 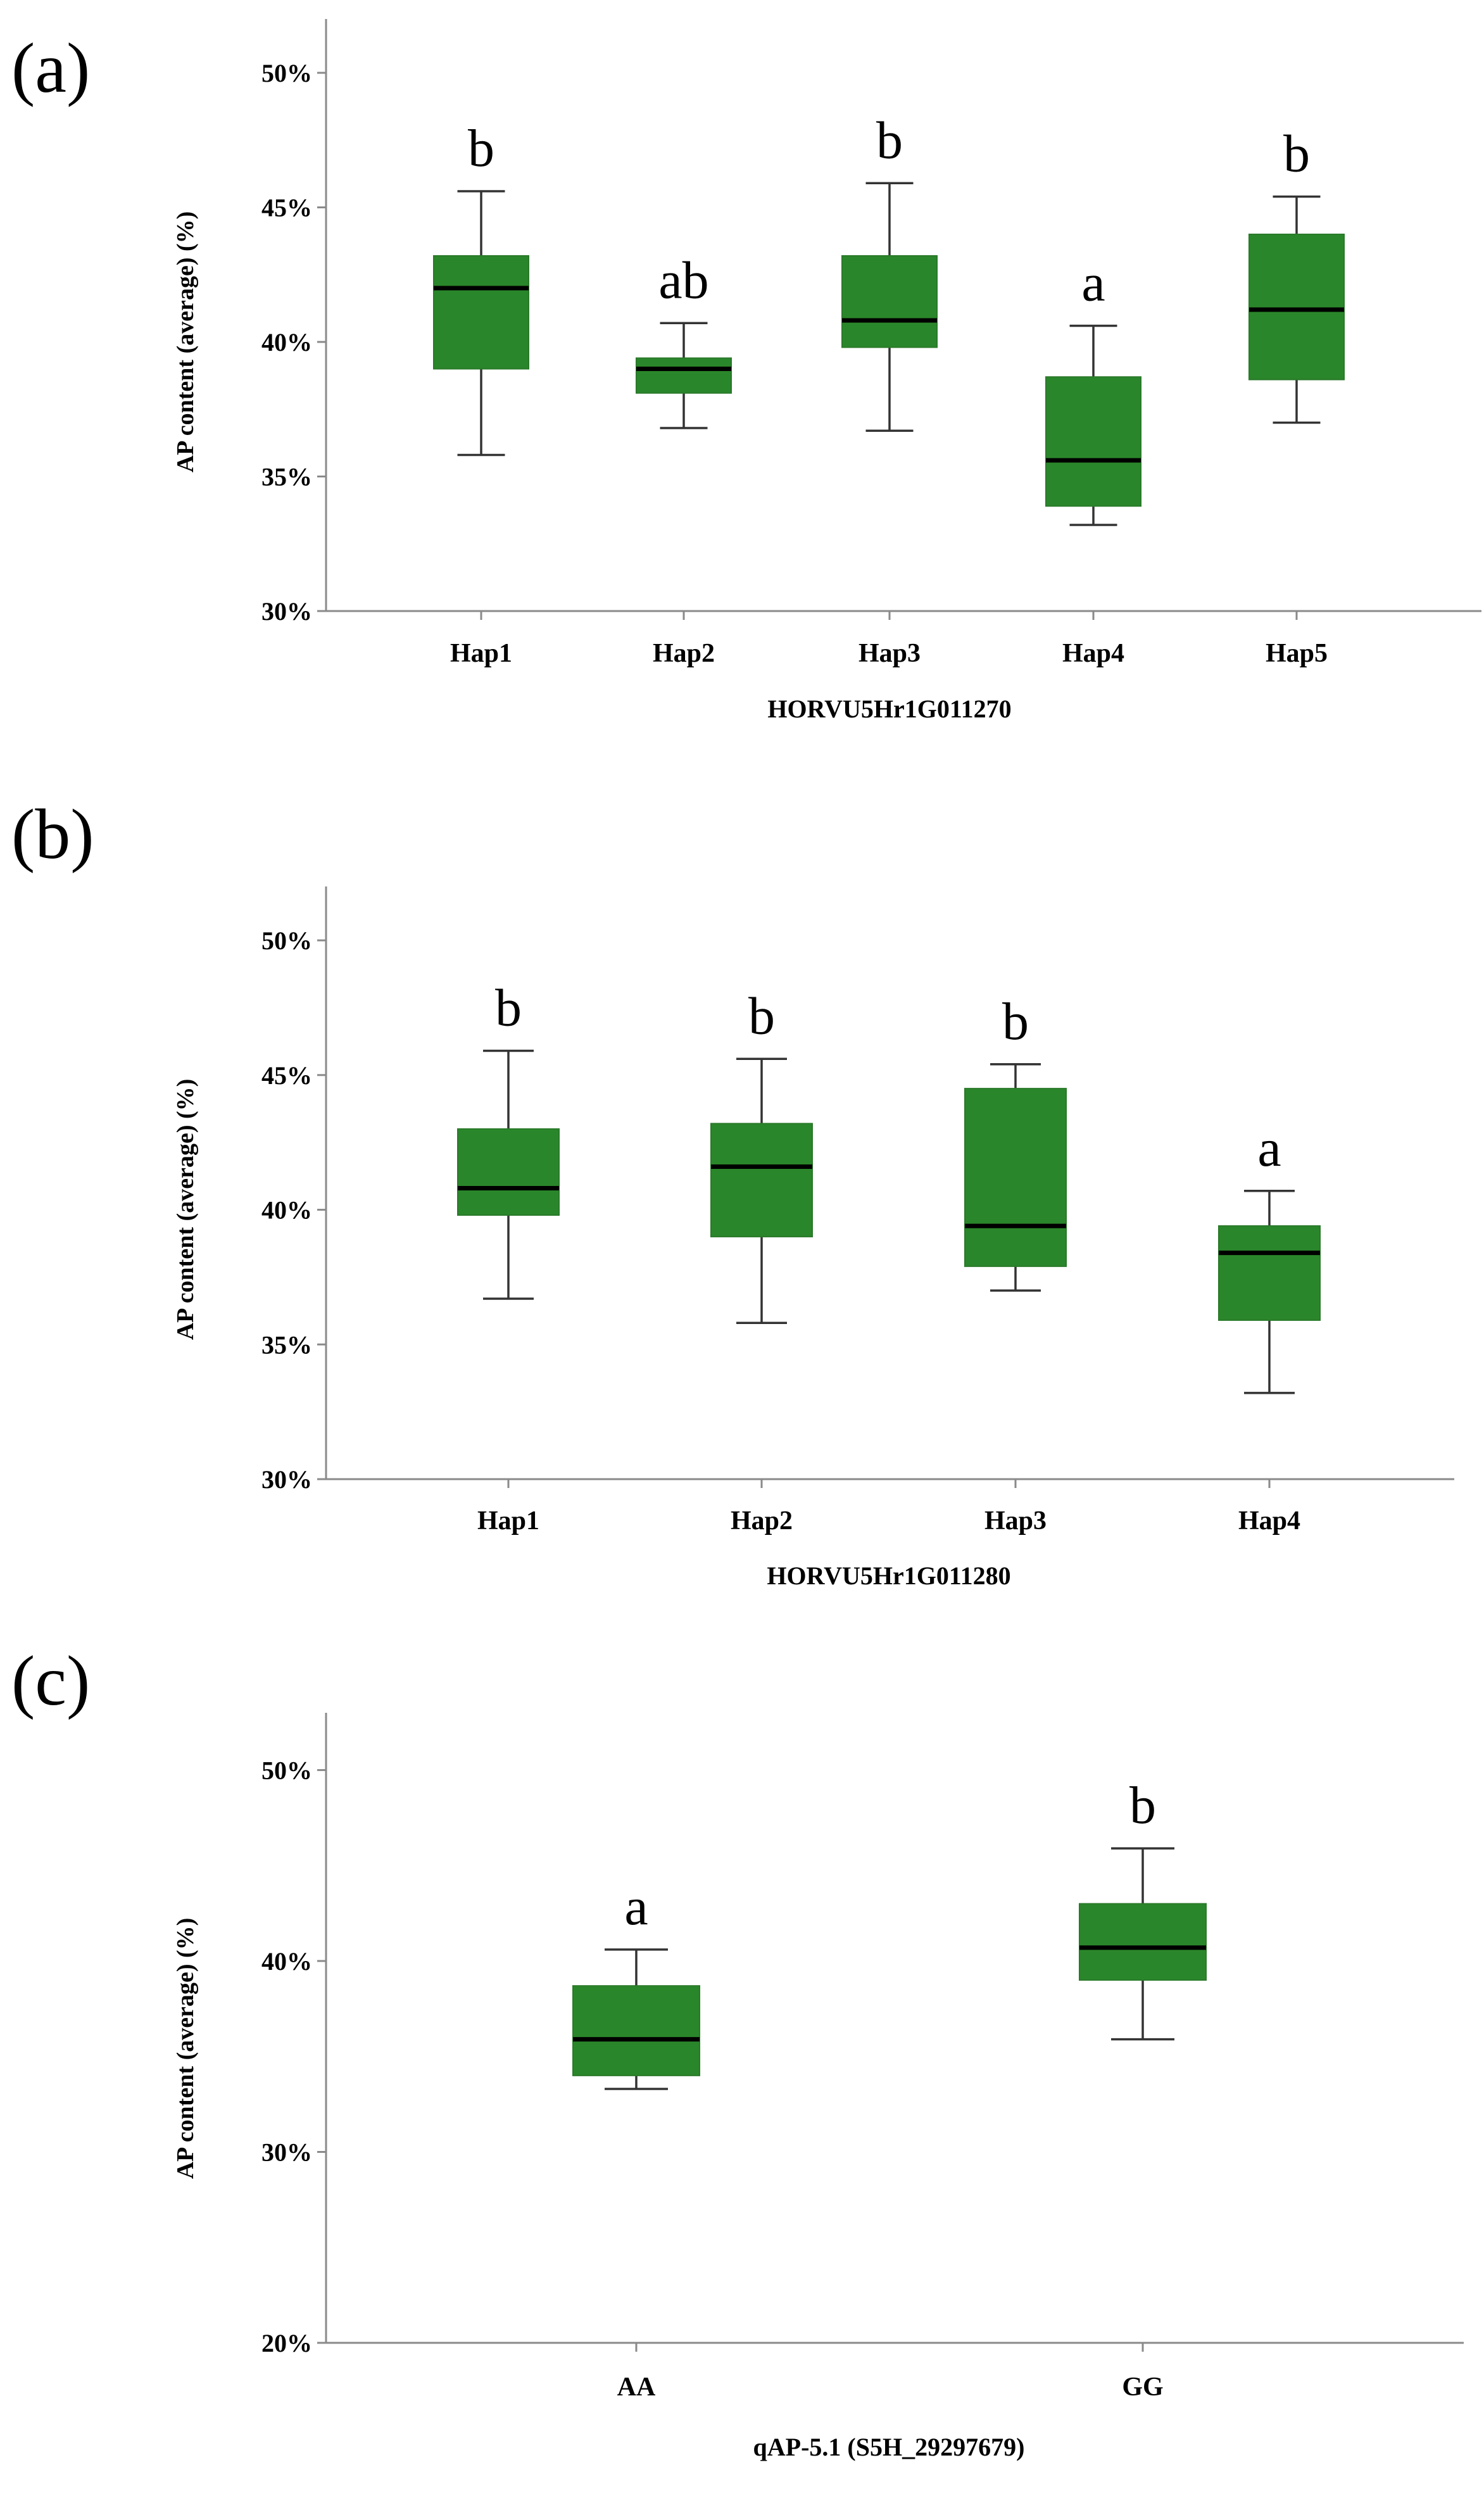 What do you see at coordinates (889, 2447) in the screenshot?
I see `x-axis-title: qAP-5.1 (S5H_29297679)` at bounding box center [889, 2447].